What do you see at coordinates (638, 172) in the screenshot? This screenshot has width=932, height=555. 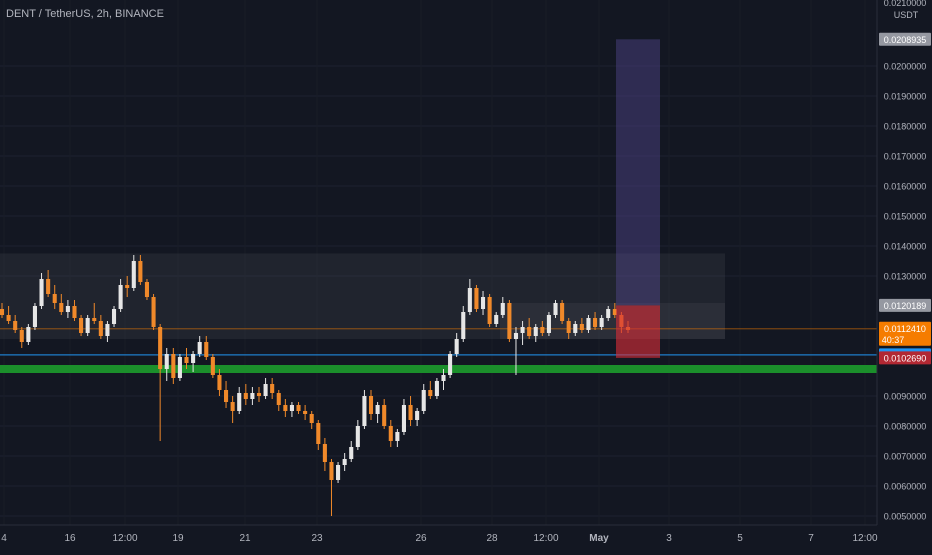 I see `position-target-zone` at bounding box center [638, 172].